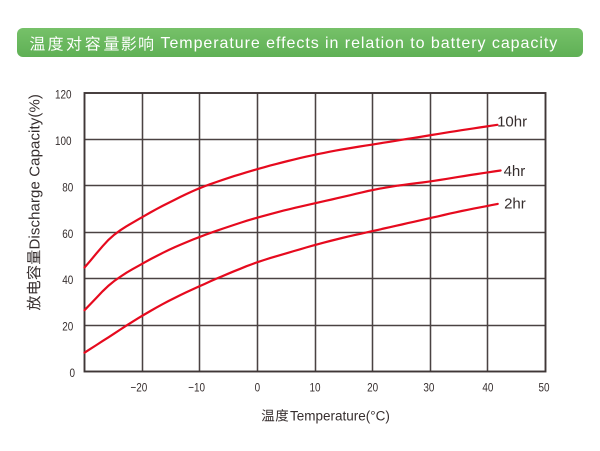 The image size is (600, 451). What do you see at coordinates (67, 187) in the screenshot?
I see `svg-text: 80` at bounding box center [67, 187].